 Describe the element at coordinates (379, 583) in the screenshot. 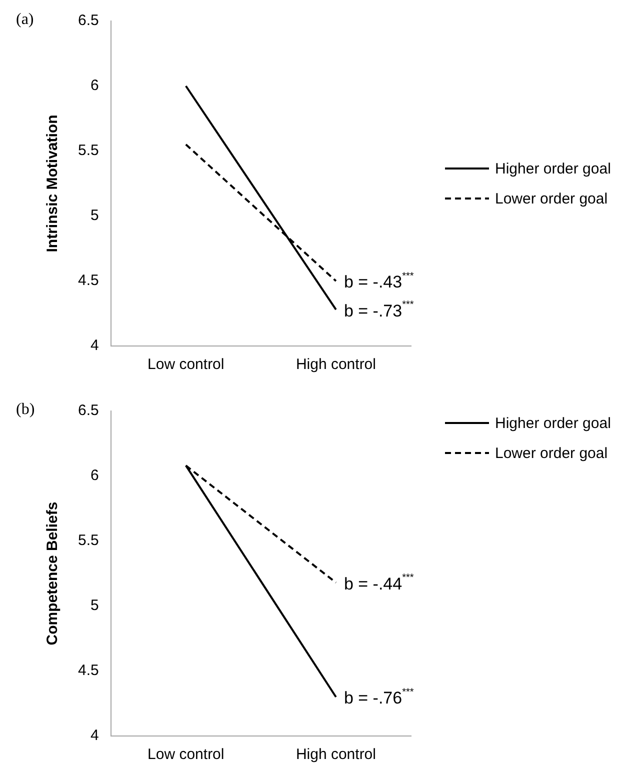

I see `annotation: b = -.44***` at that location.